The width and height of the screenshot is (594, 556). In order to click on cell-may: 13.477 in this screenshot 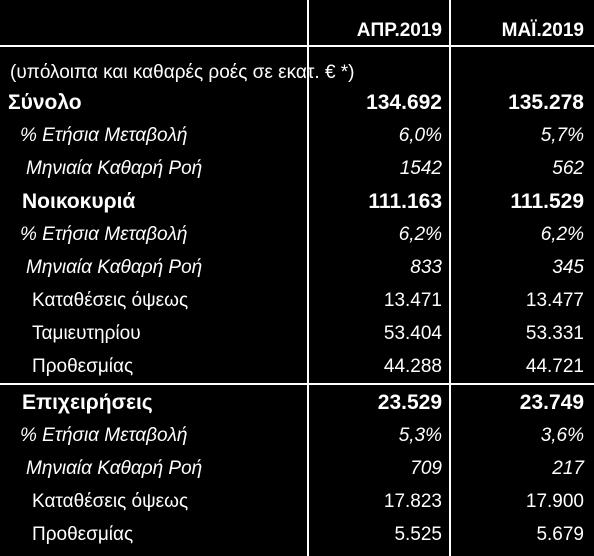, I will do `click(554, 300)`.